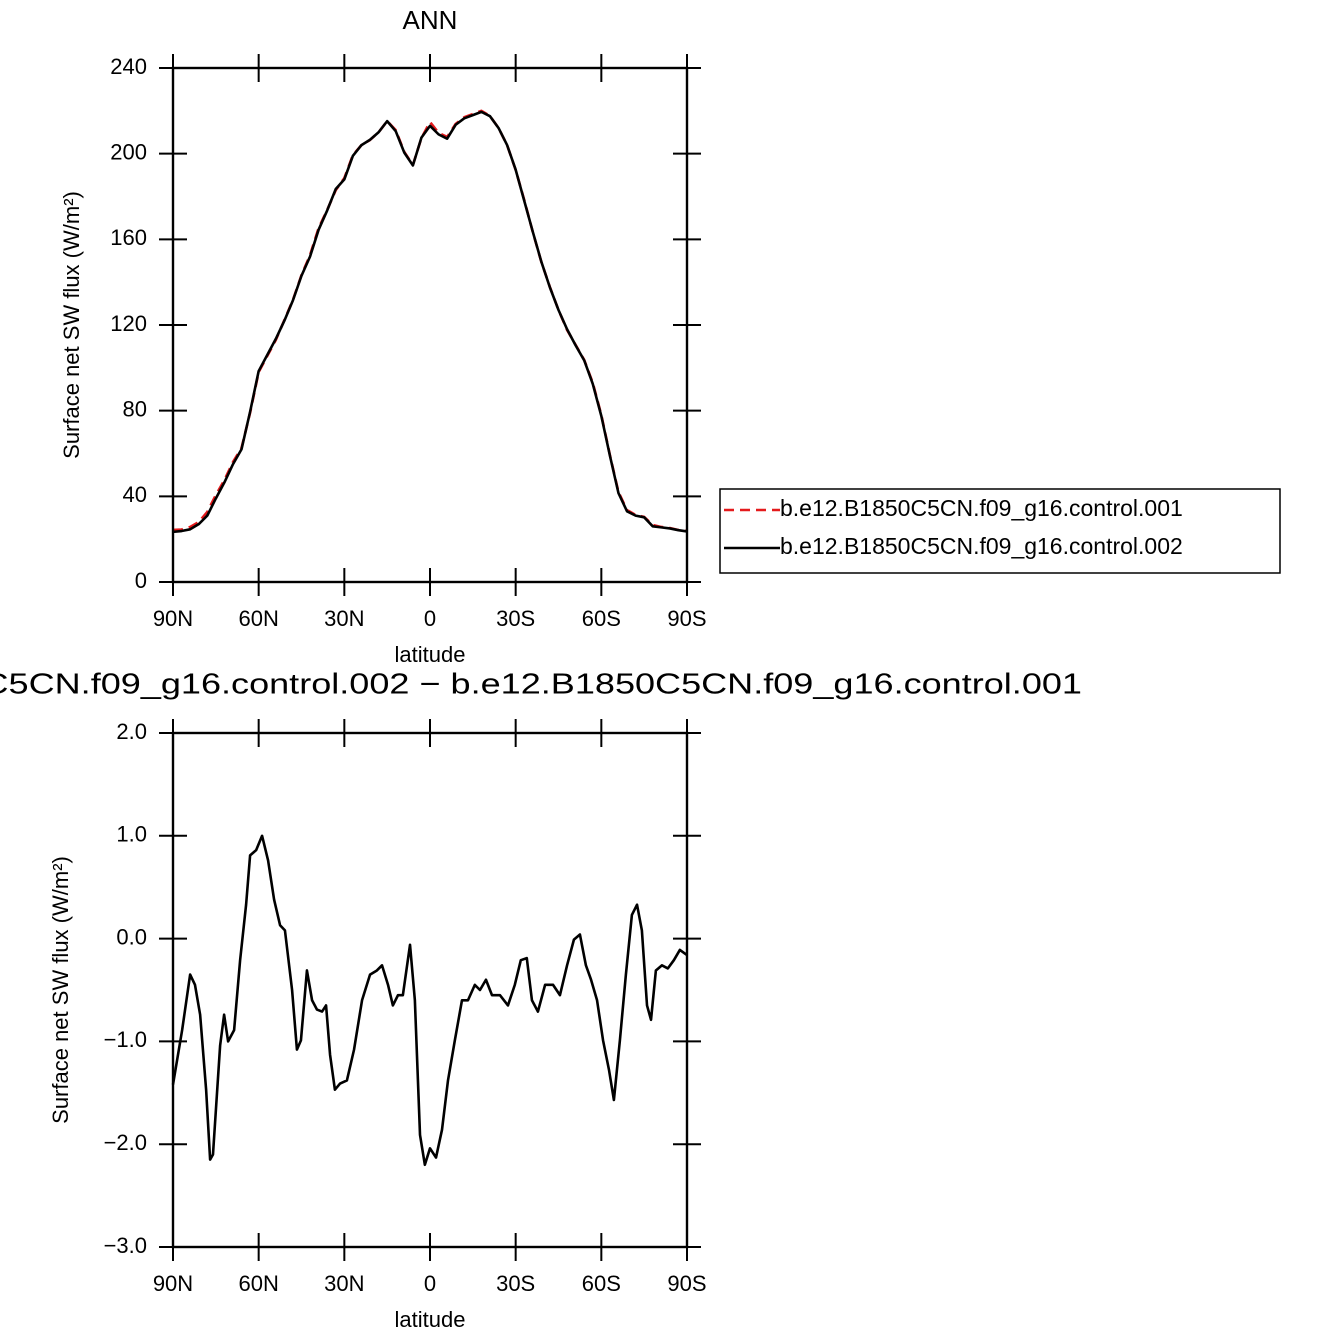 The width and height of the screenshot is (1341, 1341). I want to click on y-tick-label: −2.0, so click(125, 1142).